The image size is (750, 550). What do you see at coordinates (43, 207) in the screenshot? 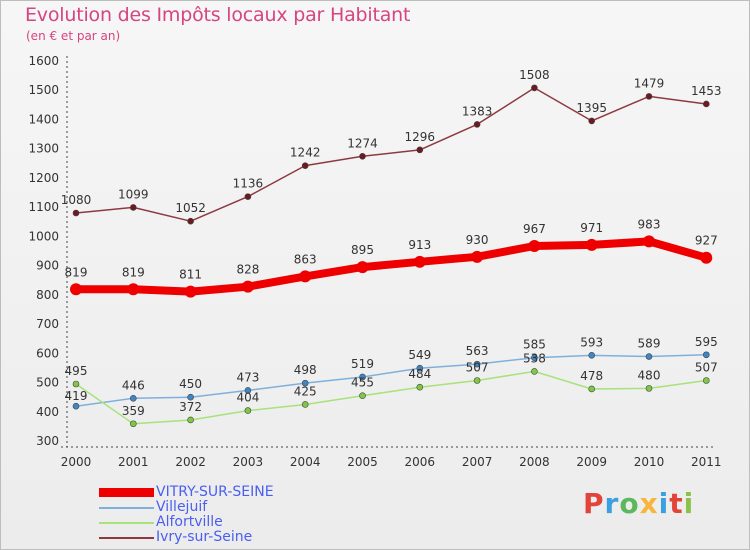
I see `y-tick-label: 1100` at bounding box center [43, 207].